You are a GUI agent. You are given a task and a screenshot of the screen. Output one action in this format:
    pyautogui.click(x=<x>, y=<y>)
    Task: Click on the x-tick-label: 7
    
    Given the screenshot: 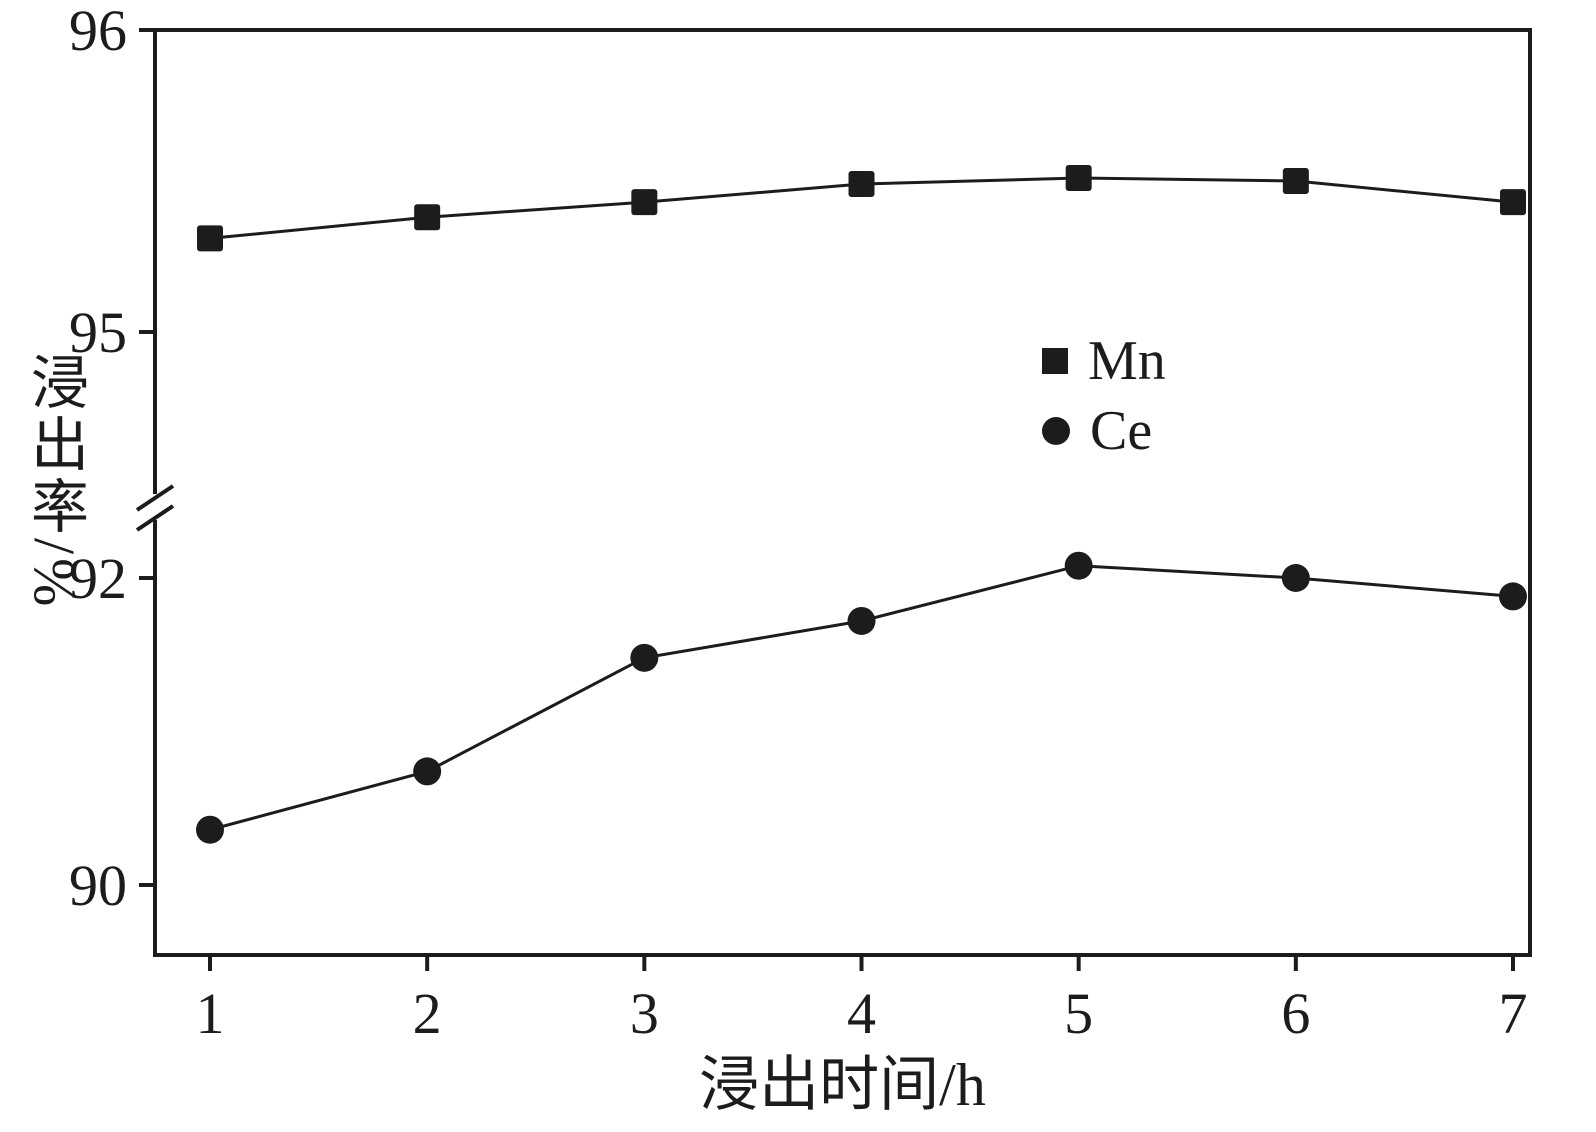 What is the action you would take?
    pyautogui.click(x=1513, y=1013)
    